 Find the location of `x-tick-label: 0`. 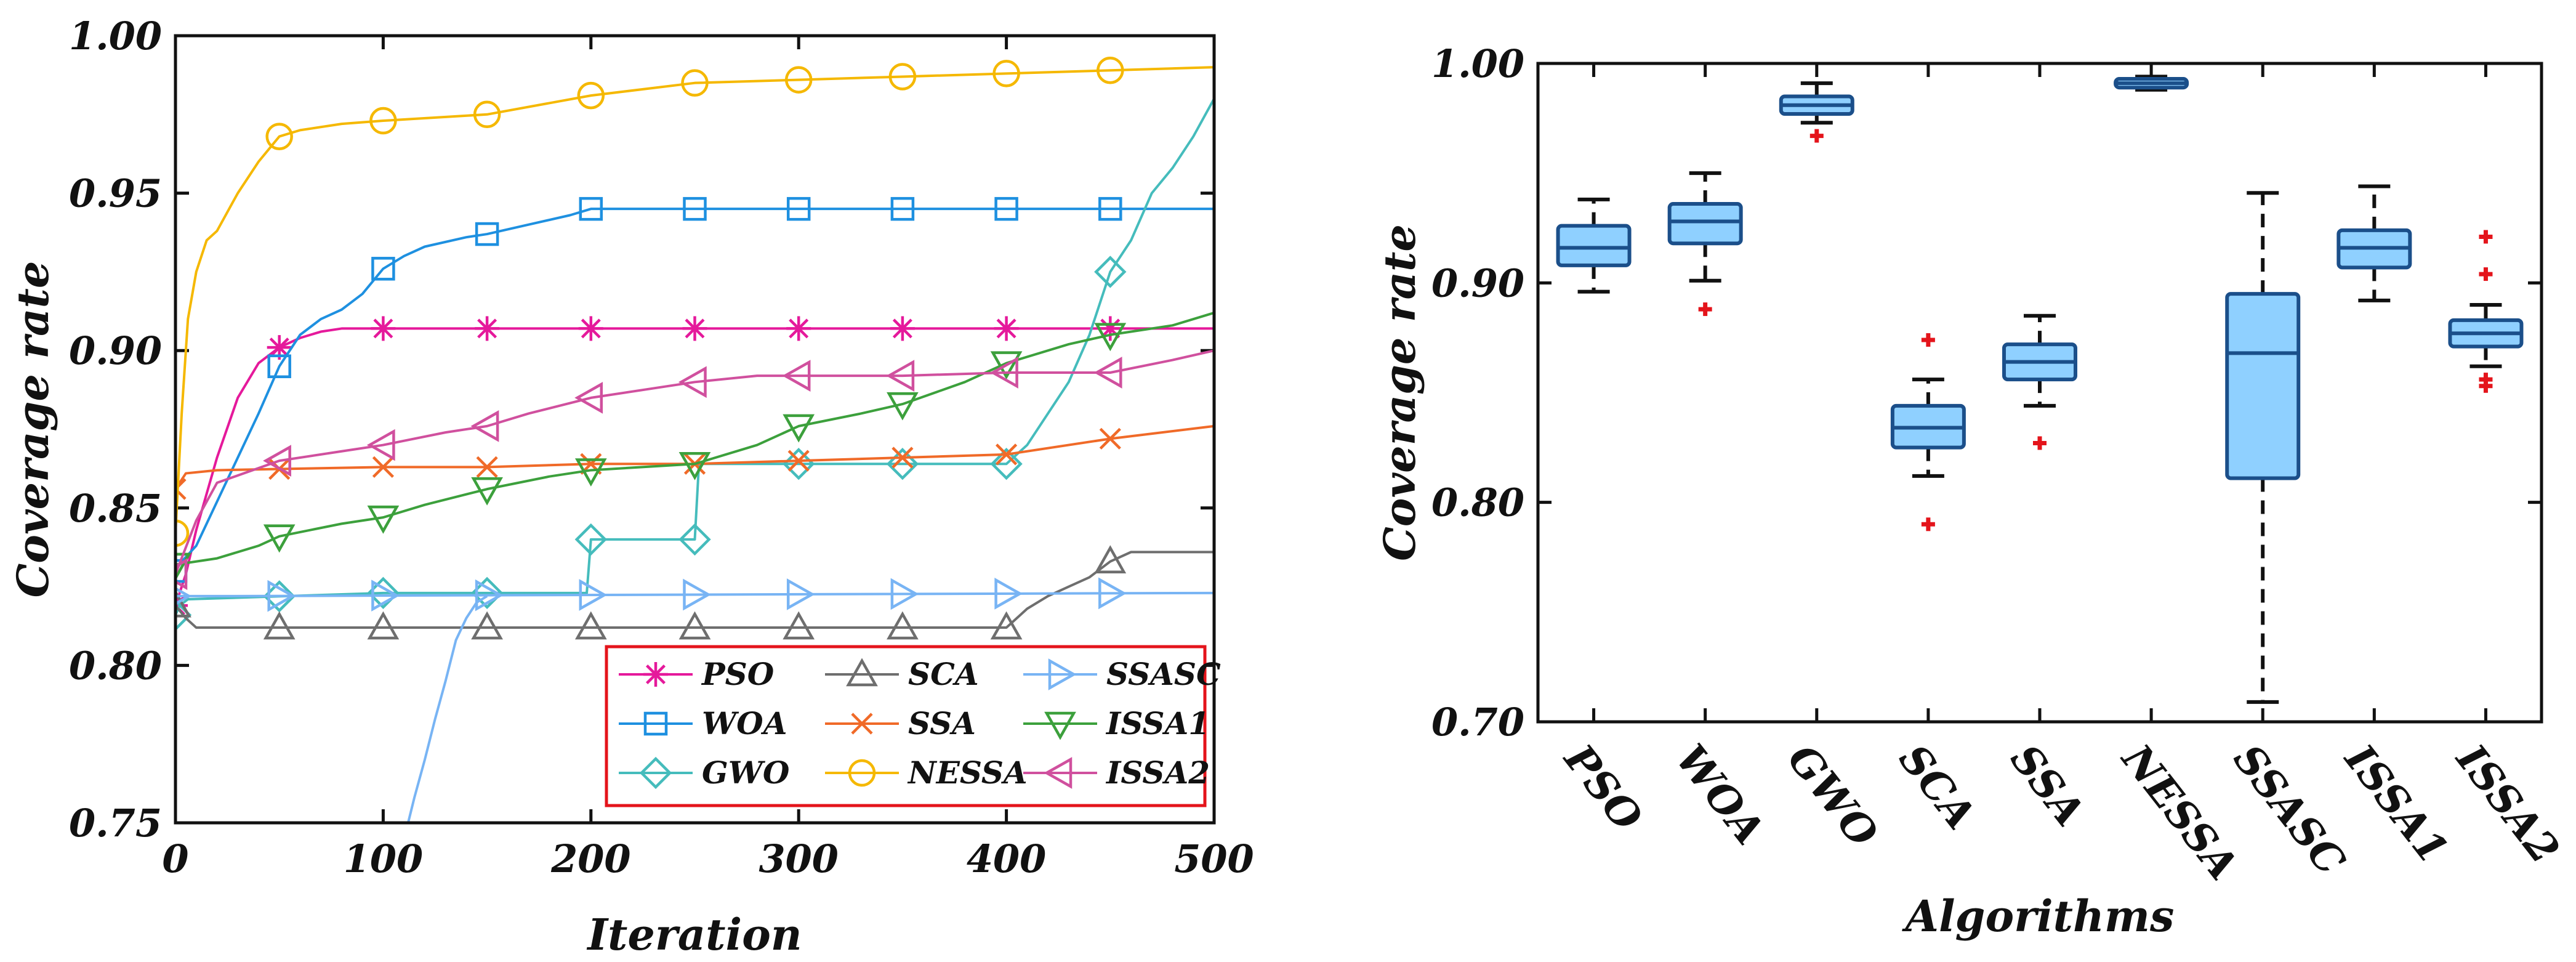

x-tick-label: 0 is located at coordinates (175, 858).